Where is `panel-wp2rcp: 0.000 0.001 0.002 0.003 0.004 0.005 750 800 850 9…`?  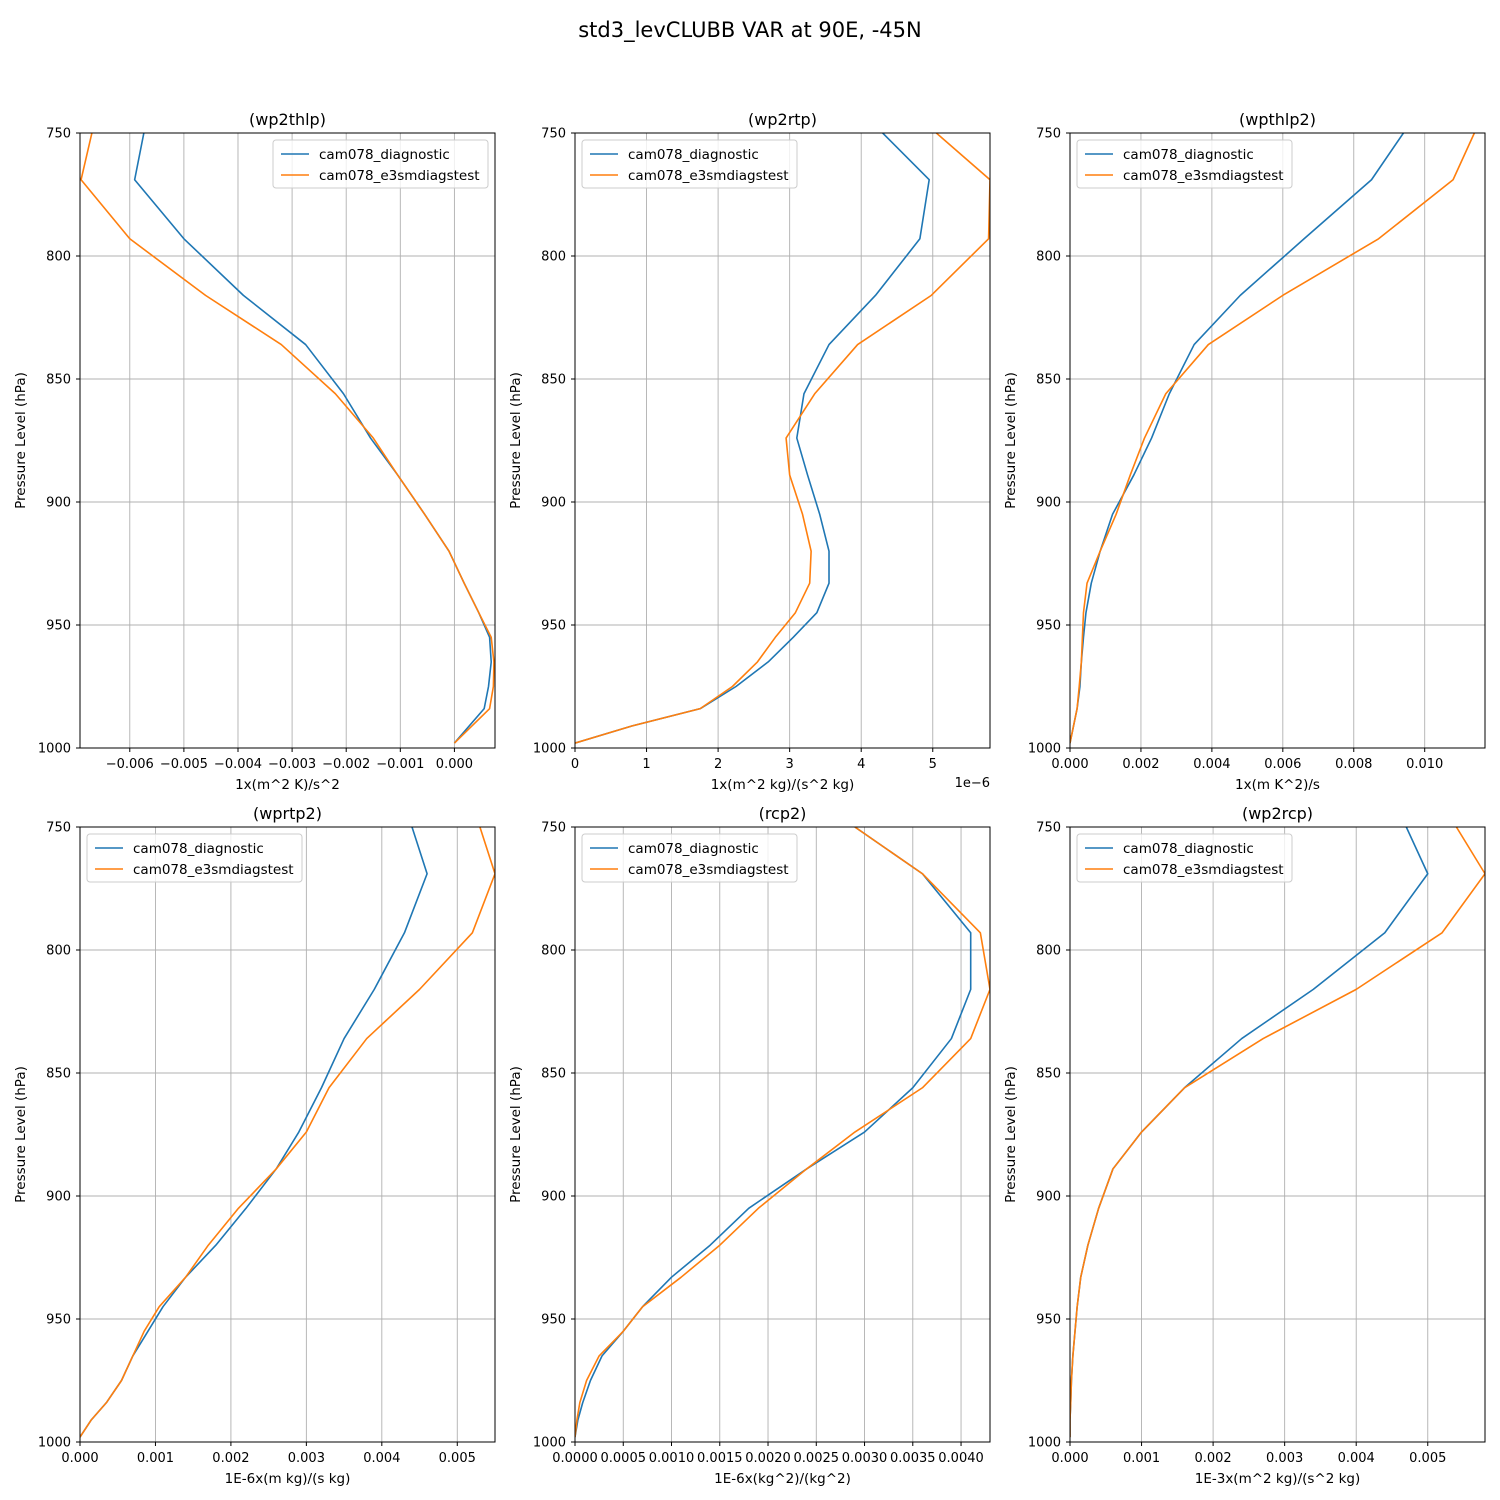 panel-wp2rcp: 0.000 0.001 0.002 0.003 0.004 0.005 750 800 850 9… is located at coordinates (1244, 1145).